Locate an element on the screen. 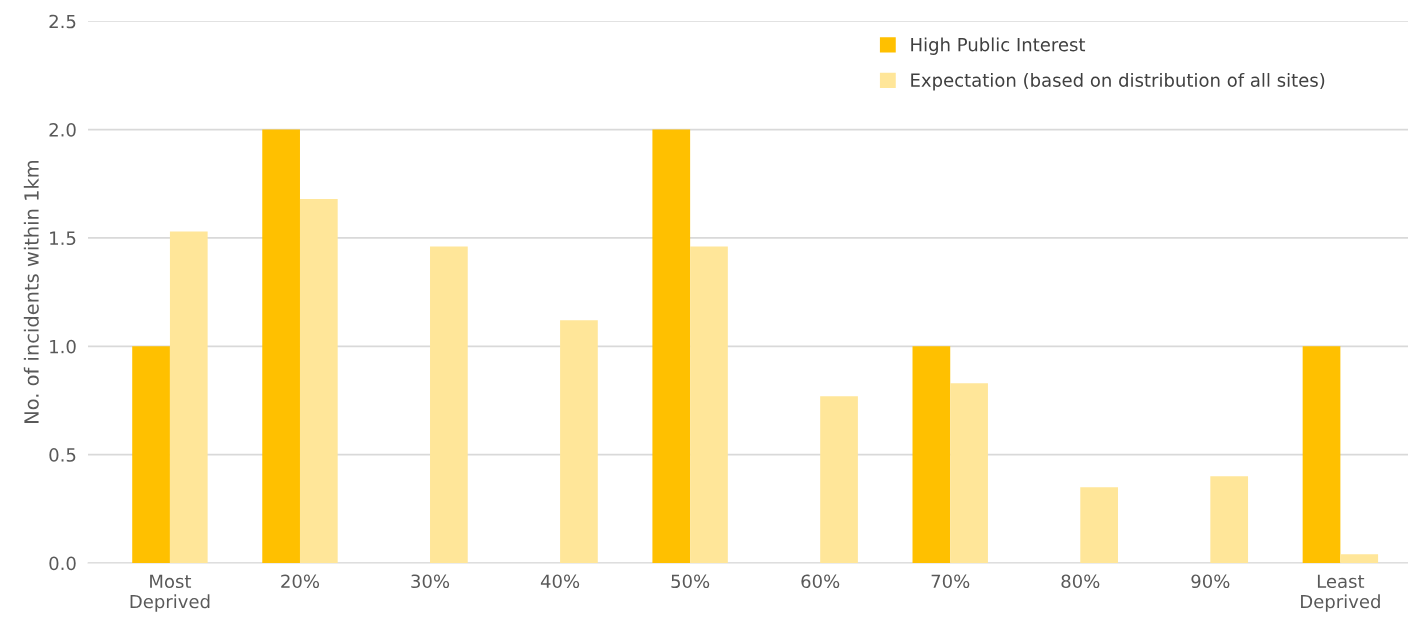 This screenshot has height=642, width=1408. legend-label: High Public Interest is located at coordinates (998, 46).